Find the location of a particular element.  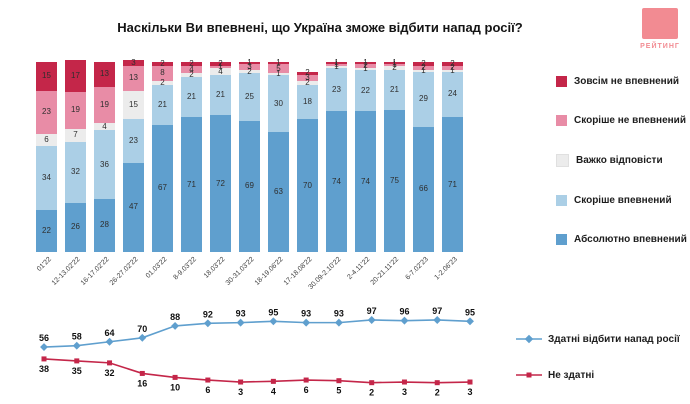

bar-column: 2 2 1 29 66 6-7.02'23 is located at coordinates (419, 169).